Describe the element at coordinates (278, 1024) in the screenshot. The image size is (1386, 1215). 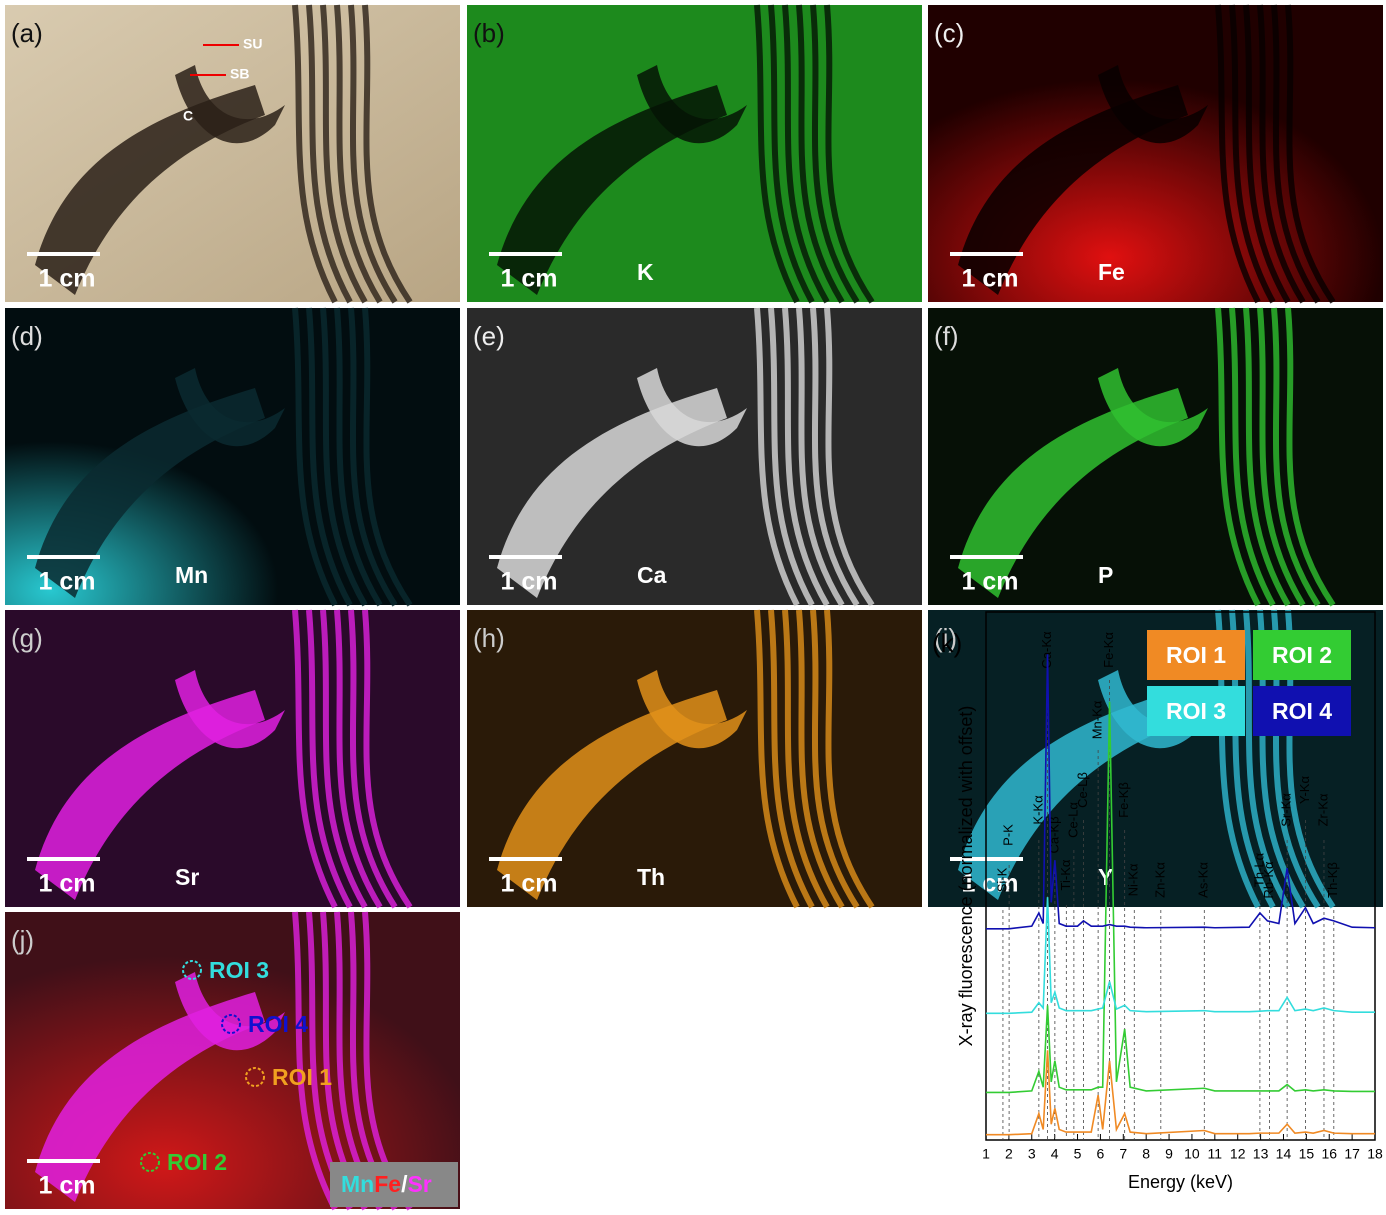
I see `roi-label: ROI 4` at that location.